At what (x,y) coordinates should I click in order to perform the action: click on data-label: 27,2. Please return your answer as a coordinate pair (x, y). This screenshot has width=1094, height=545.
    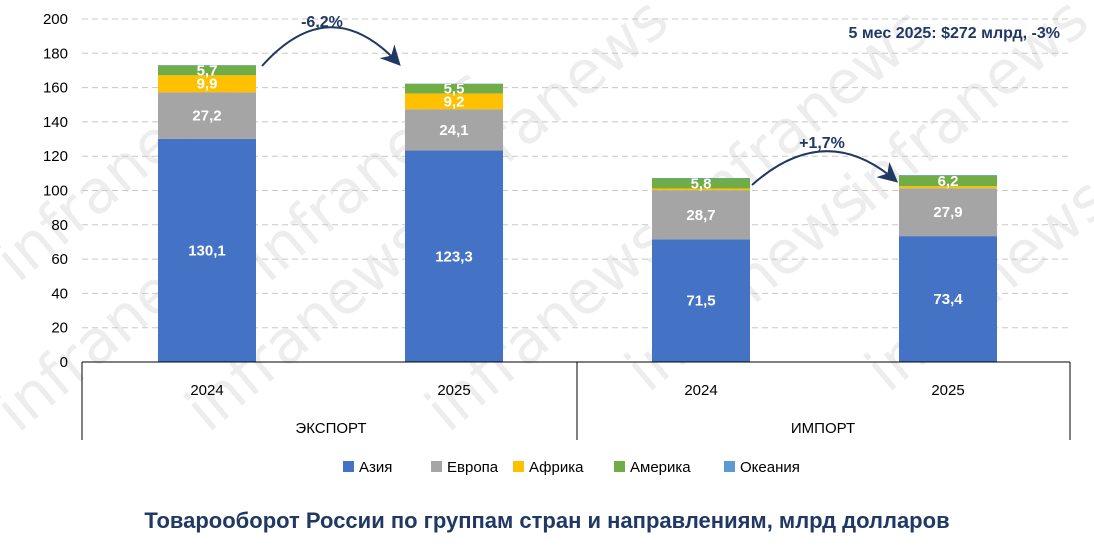
    Looking at the image, I should click on (206, 116).